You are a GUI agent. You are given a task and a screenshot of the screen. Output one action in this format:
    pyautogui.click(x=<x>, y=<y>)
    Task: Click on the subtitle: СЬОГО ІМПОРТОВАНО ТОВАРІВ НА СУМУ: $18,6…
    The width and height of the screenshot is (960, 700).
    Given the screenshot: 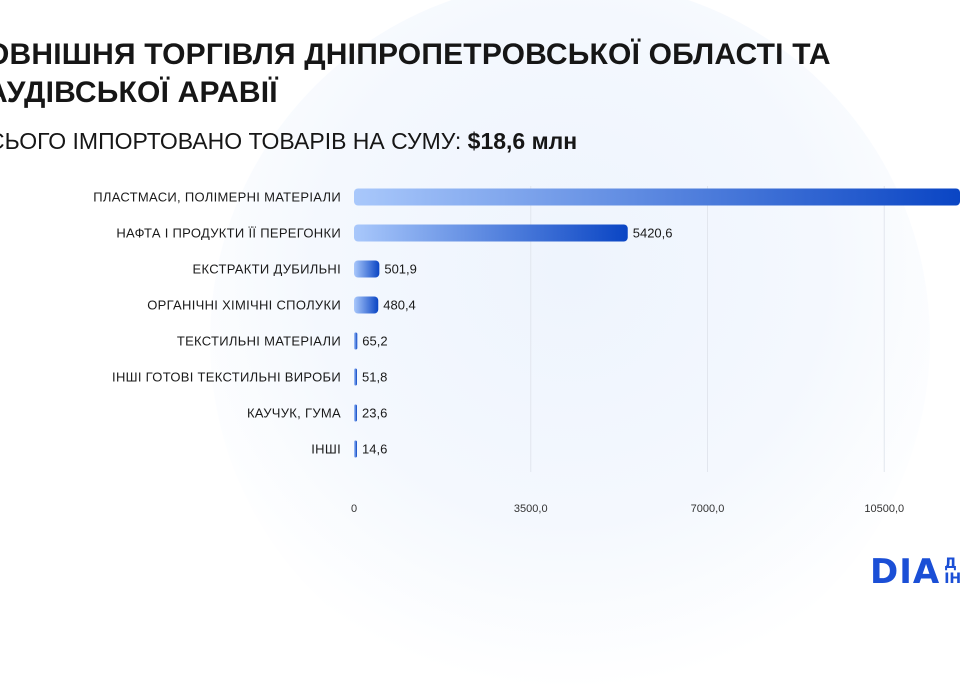 What is the action you would take?
    pyautogui.click(x=288, y=141)
    